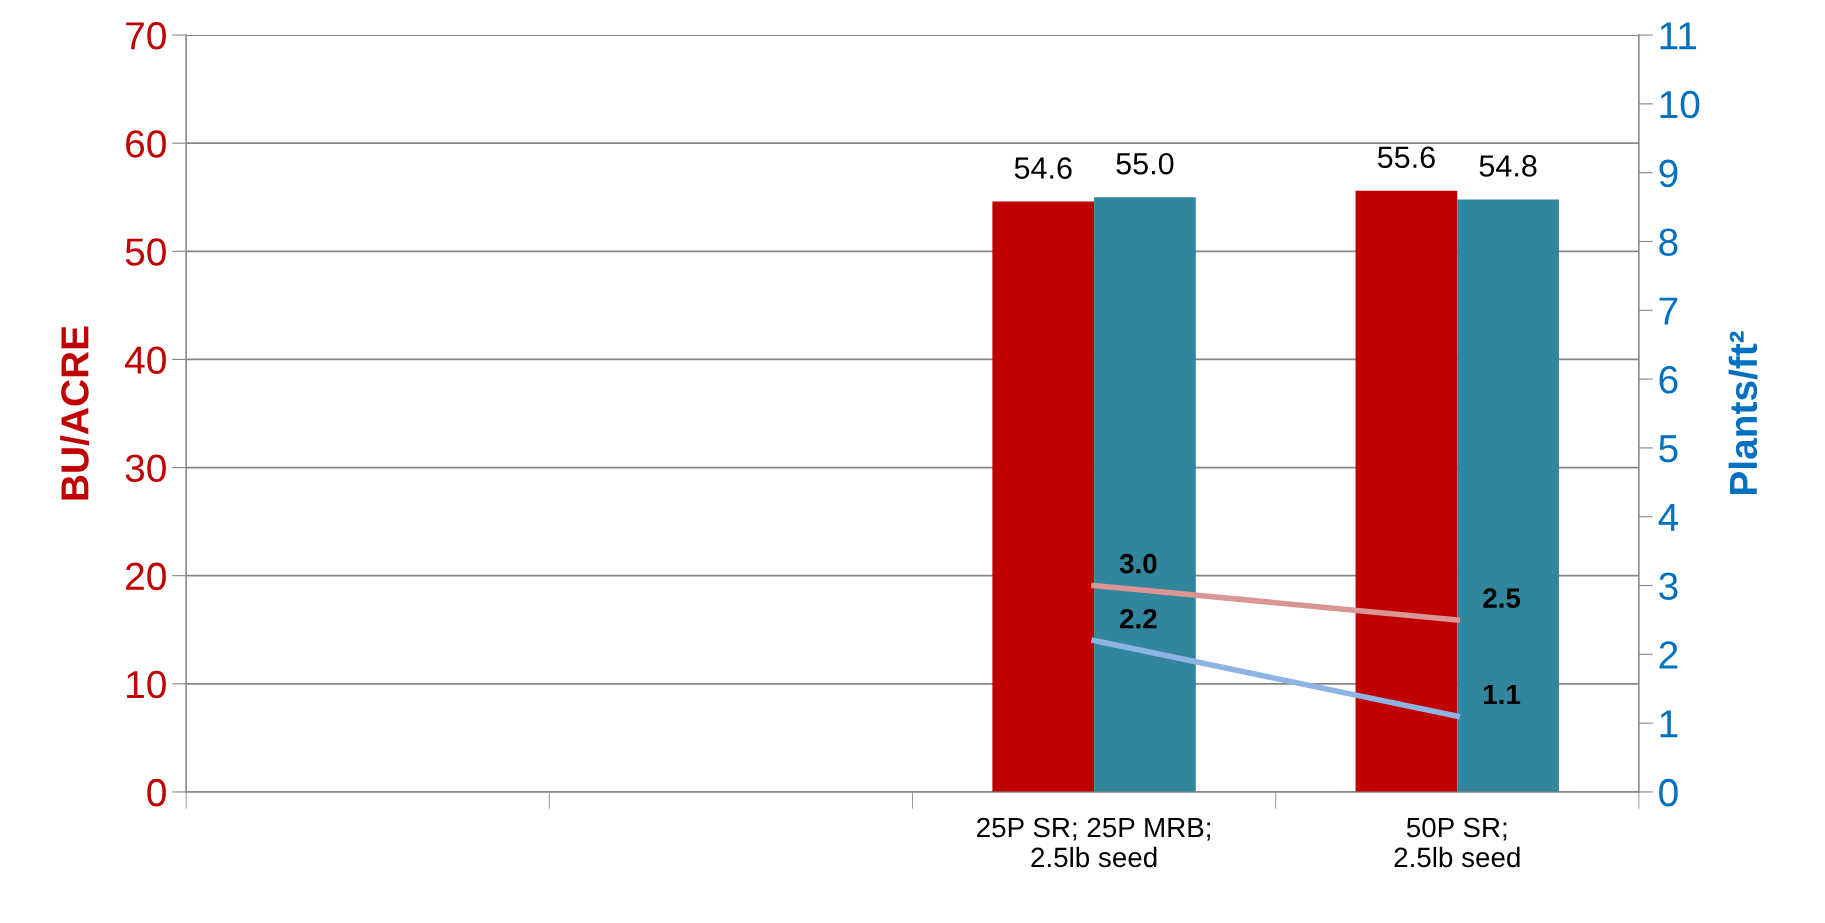  What do you see at coordinates (75, 413) in the screenshot?
I see `y-axis-title: BU/ACRE` at bounding box center [75, 413].